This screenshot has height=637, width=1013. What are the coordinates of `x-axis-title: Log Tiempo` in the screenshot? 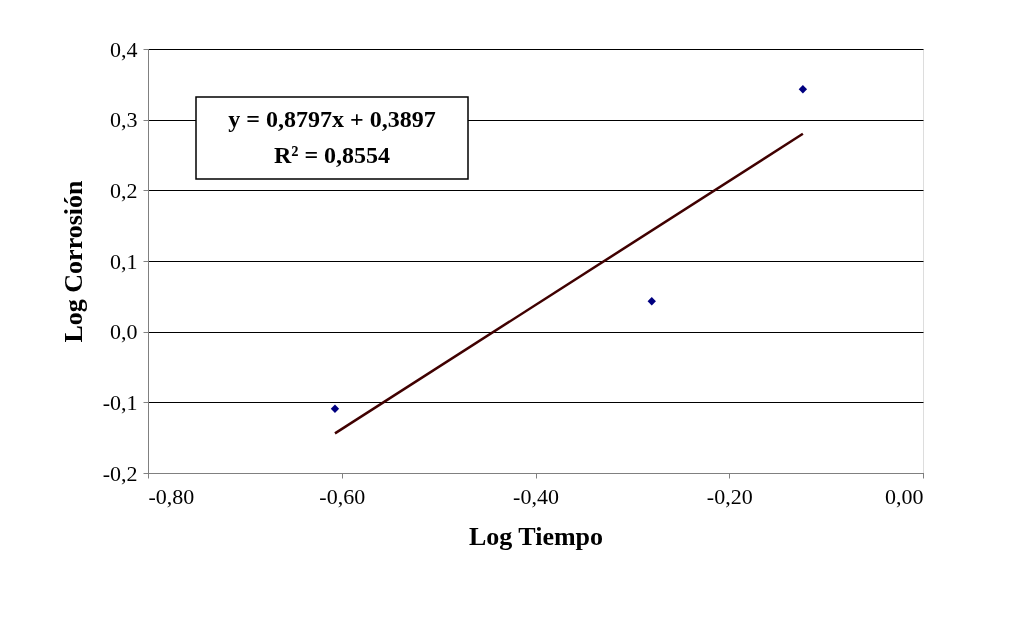 It's located at (536, 536).